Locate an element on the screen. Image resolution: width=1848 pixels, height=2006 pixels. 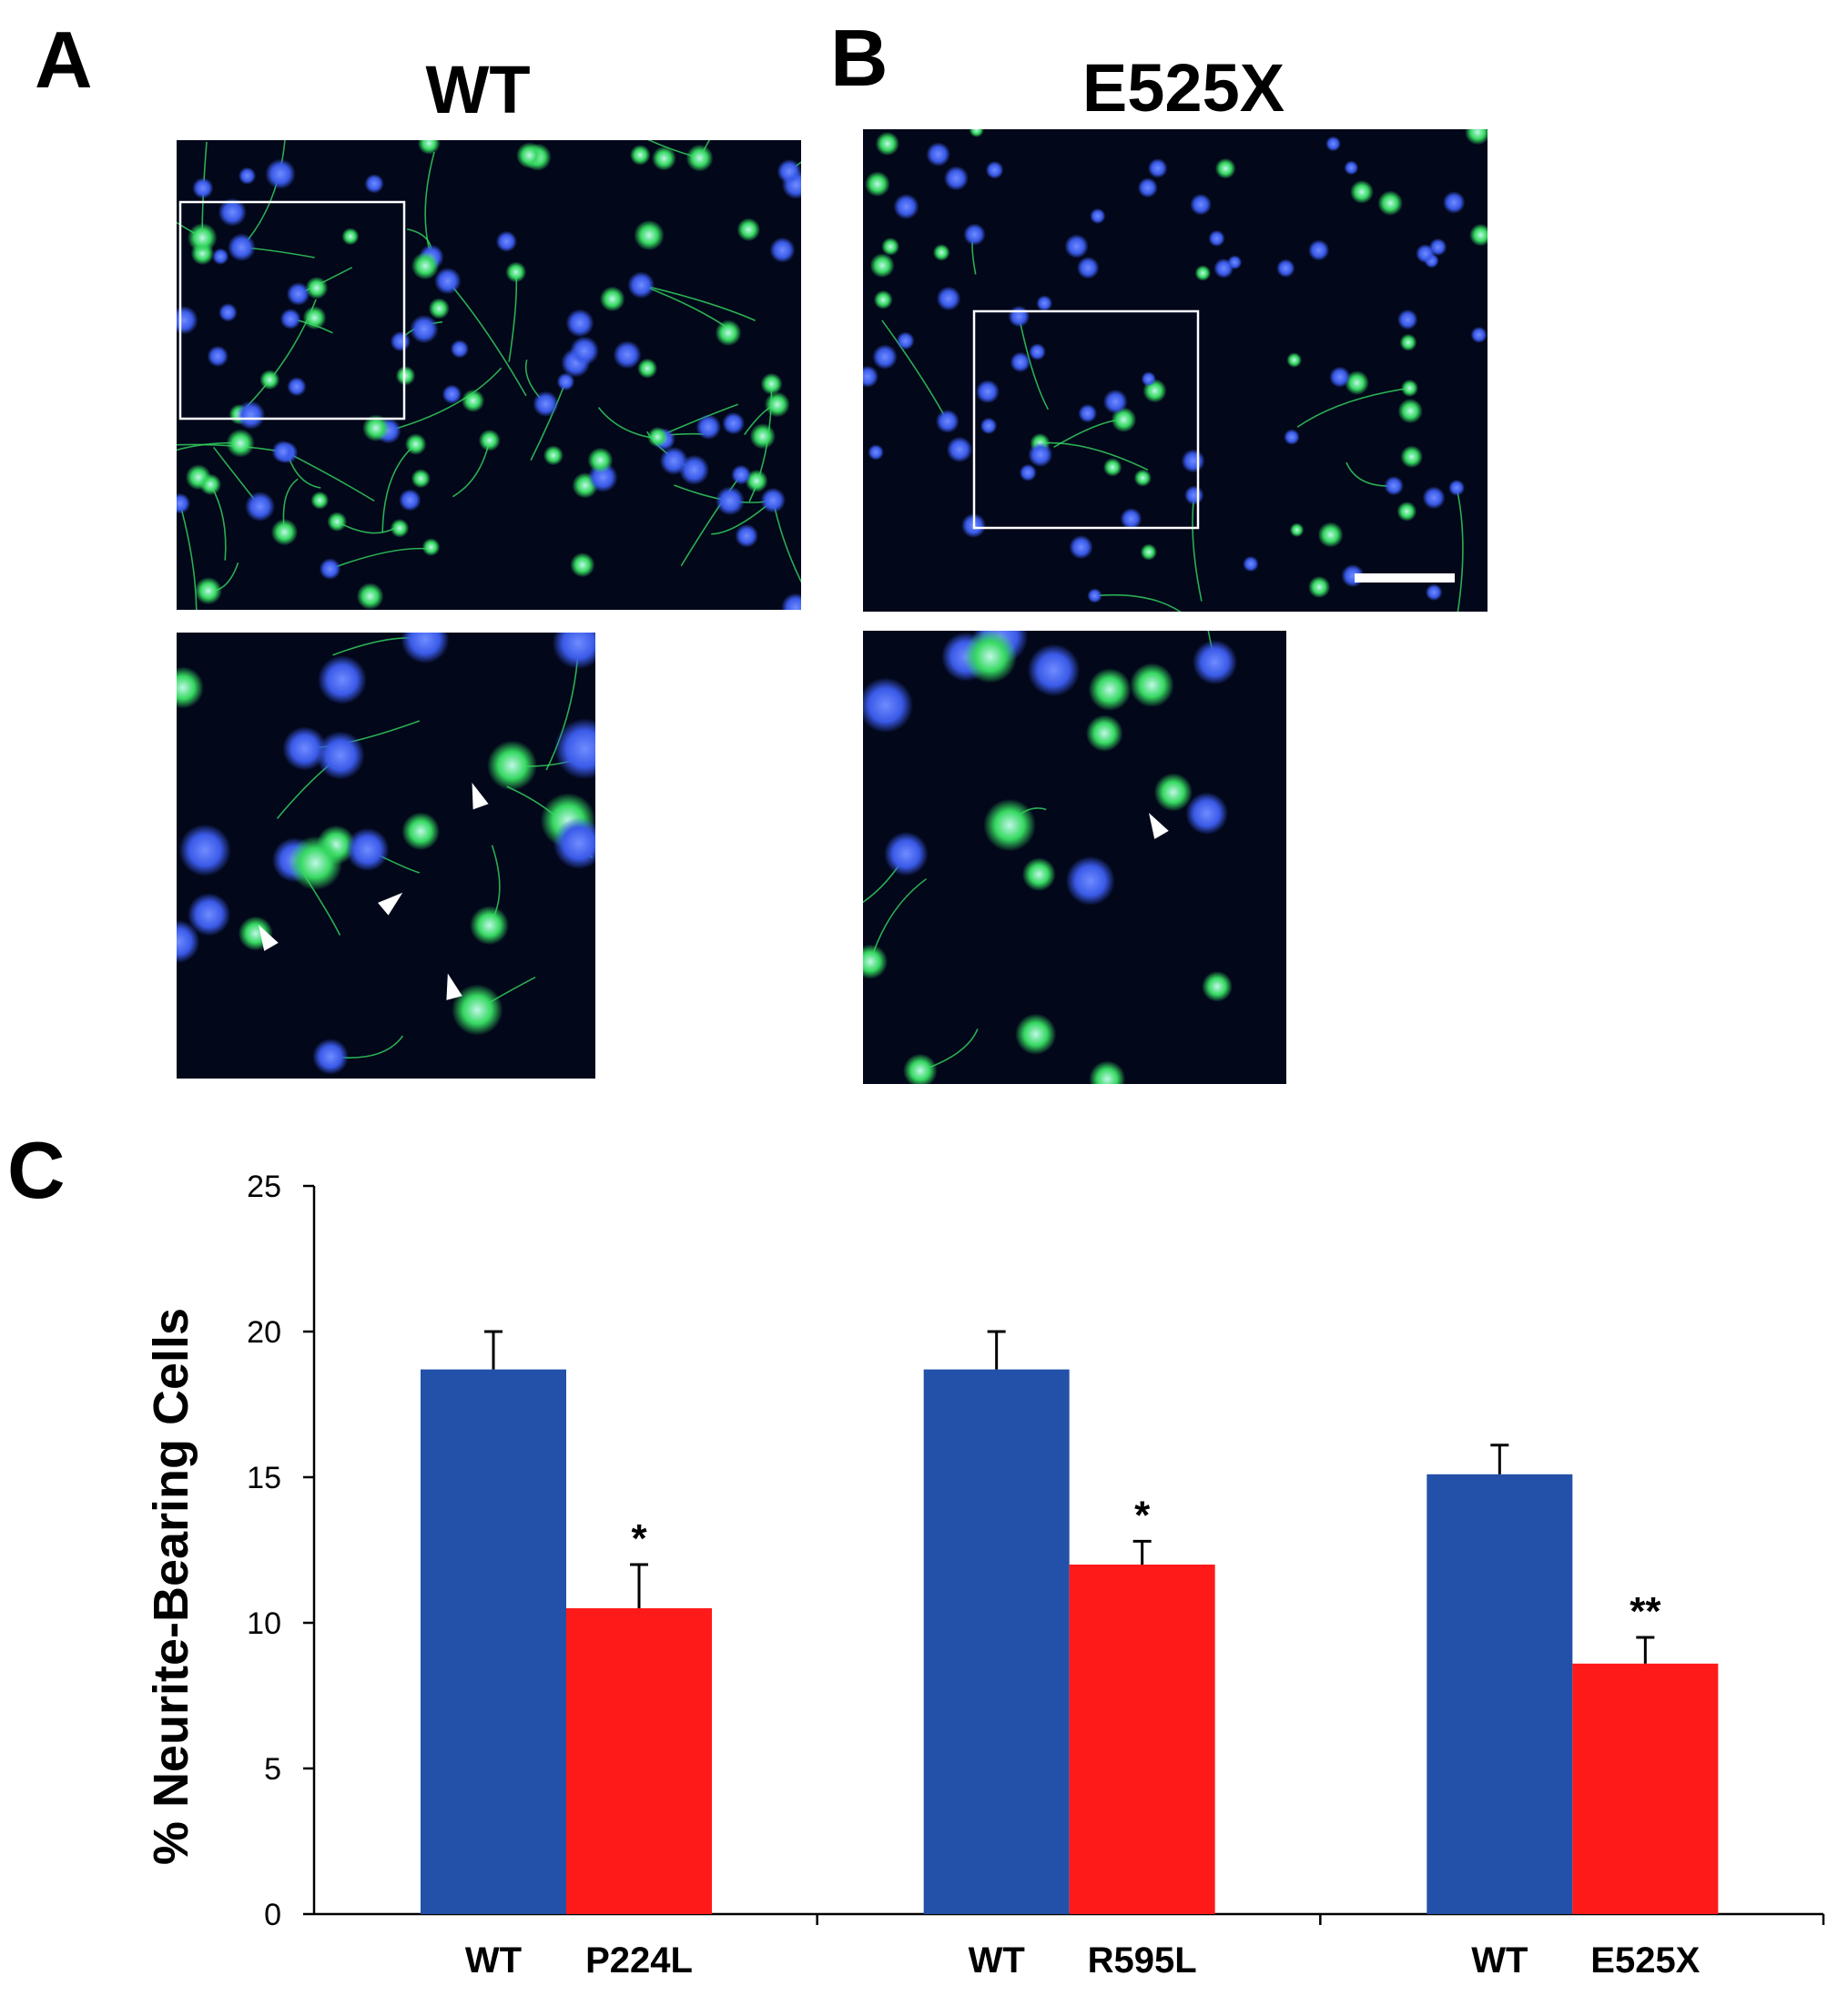
panel-a-title: WT is located at coordinates (478, 90).